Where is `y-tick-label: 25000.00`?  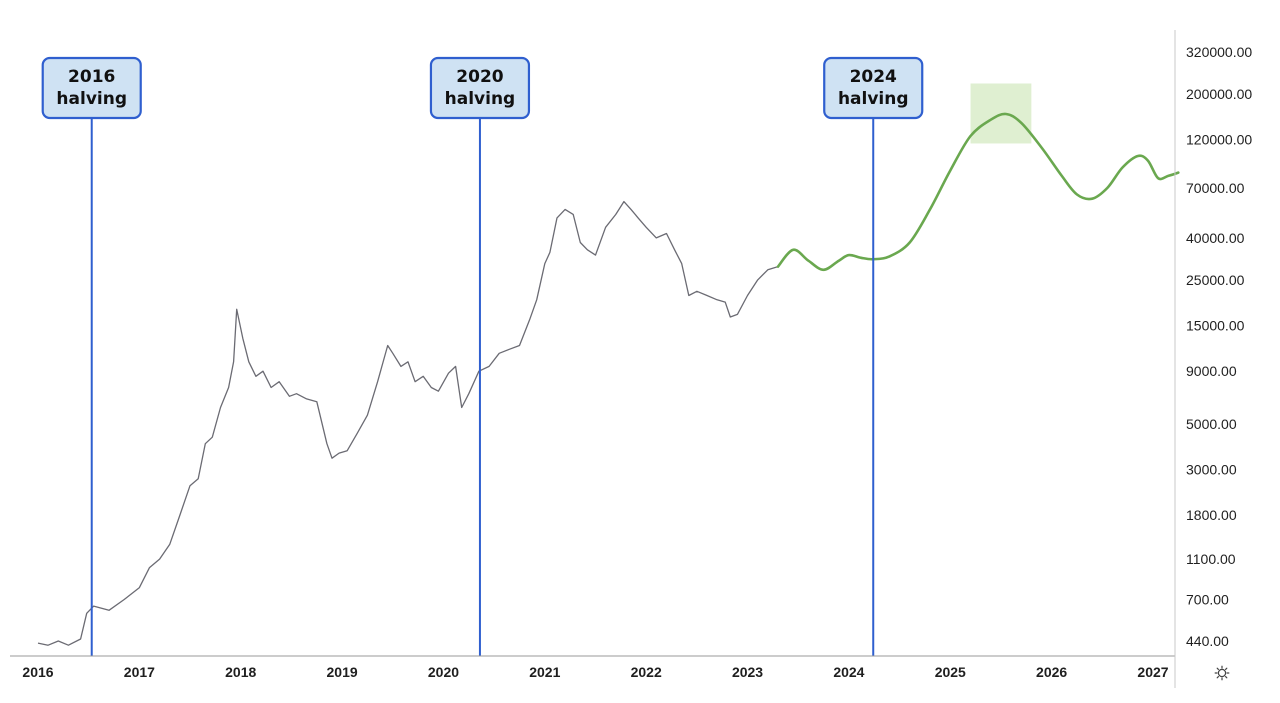
y-tick-label: 25000.00 is located at coordinates (1215, 280).